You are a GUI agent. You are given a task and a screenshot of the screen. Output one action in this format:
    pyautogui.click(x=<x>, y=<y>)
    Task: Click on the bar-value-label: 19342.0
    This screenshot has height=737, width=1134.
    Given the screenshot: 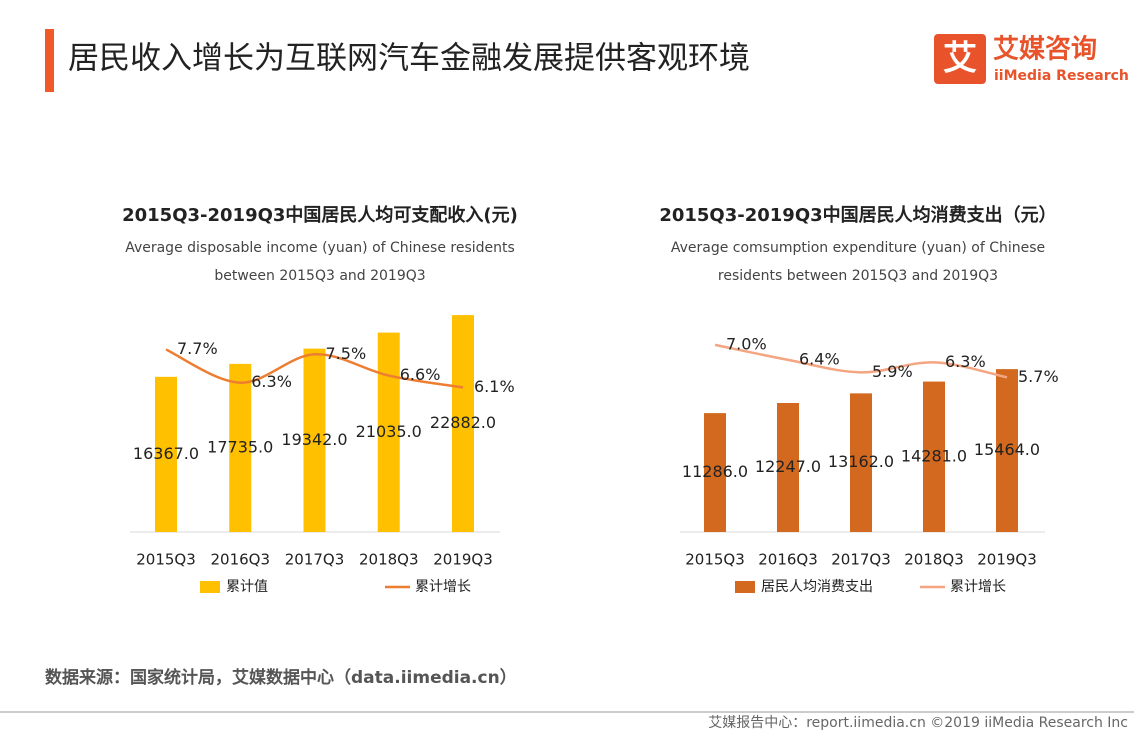 What is the action you would take?
    pyautogui.click(x=314, y=439)
    